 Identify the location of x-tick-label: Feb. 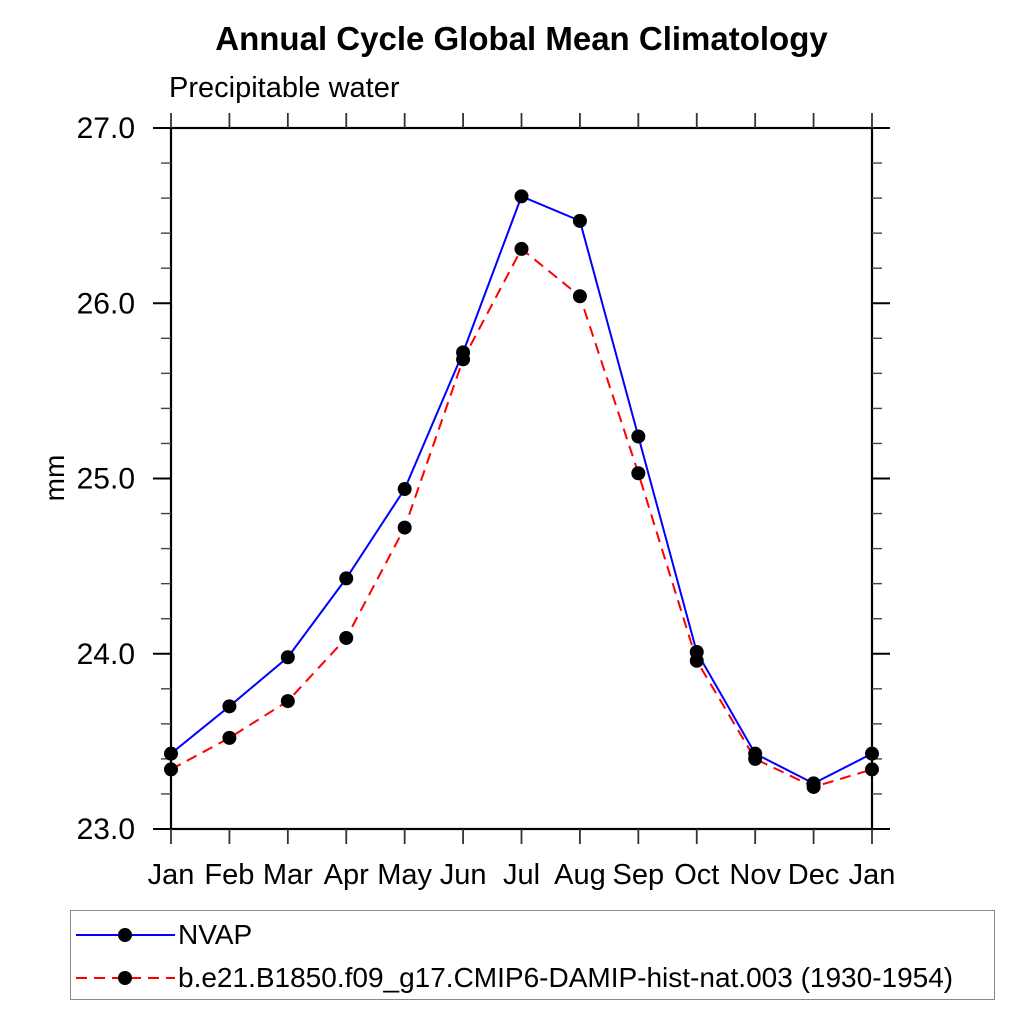
(229, 875).